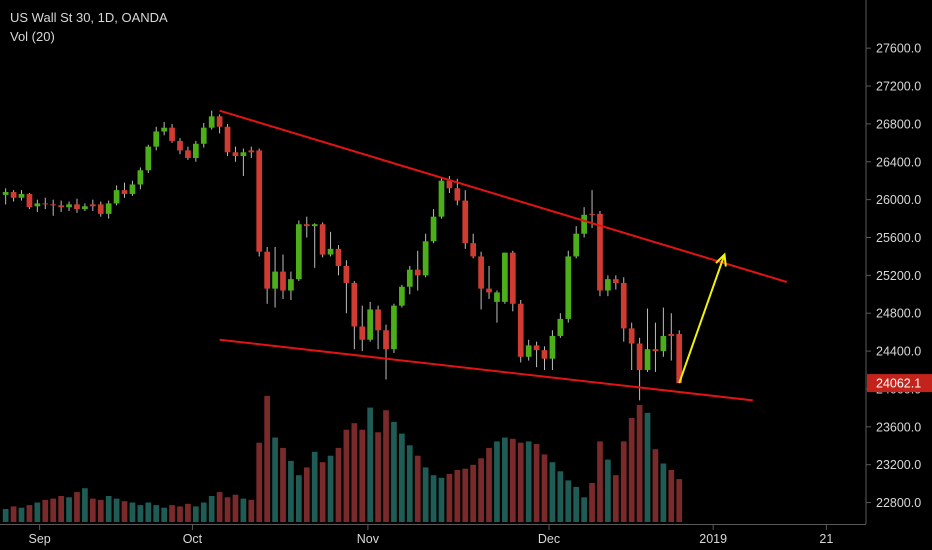  I want to click on trend-line-lower, so click(486, 370).